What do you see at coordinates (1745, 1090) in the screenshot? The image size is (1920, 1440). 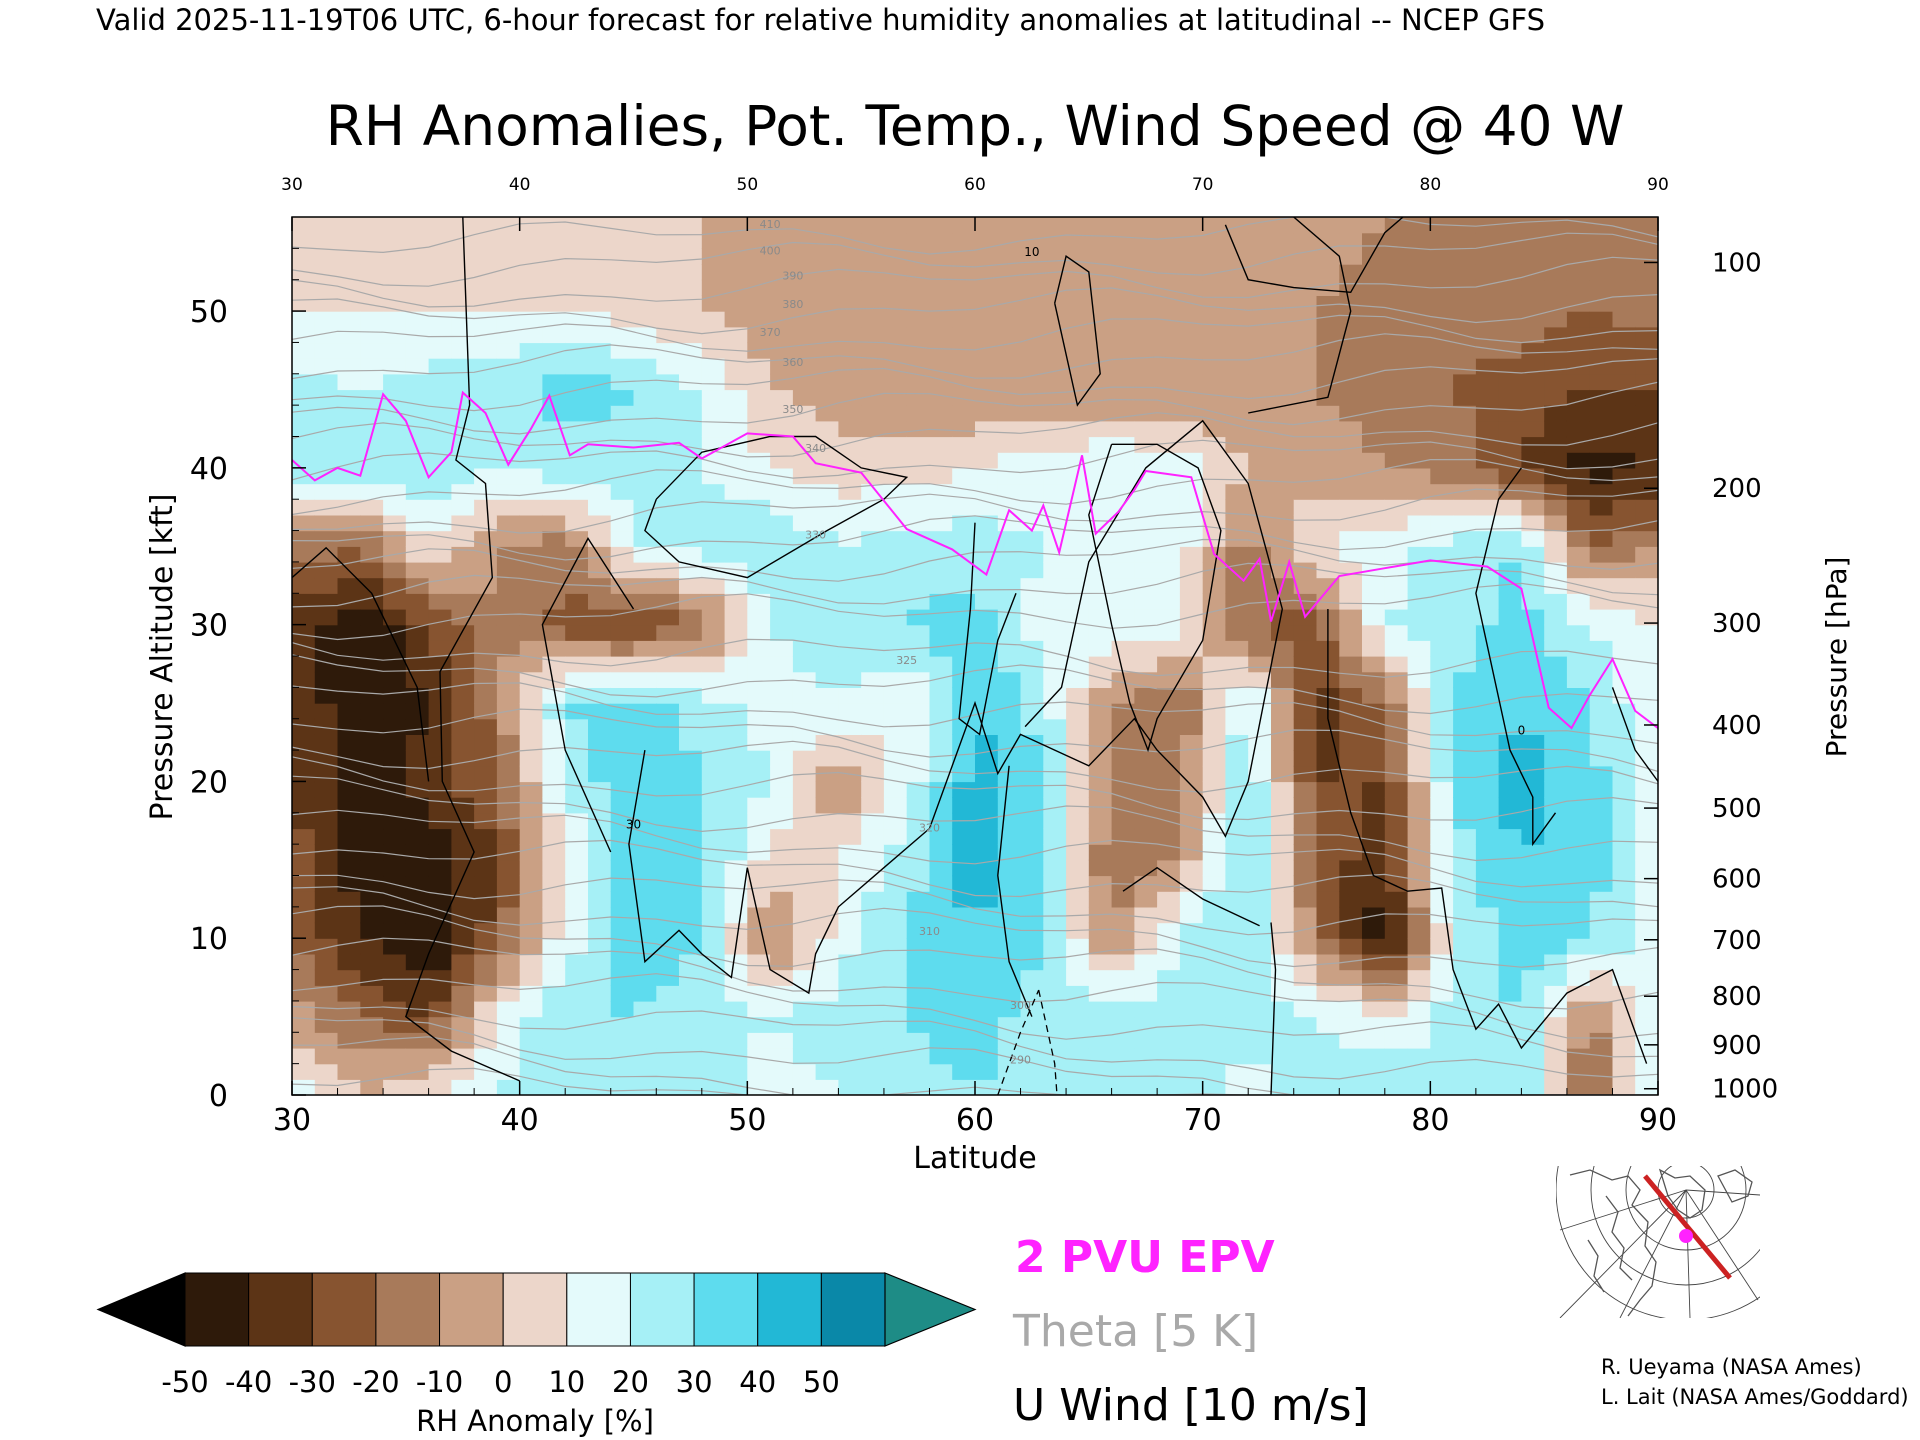 I see `pressure-tick-label: 1000` at bounding box center [1745, 1090].